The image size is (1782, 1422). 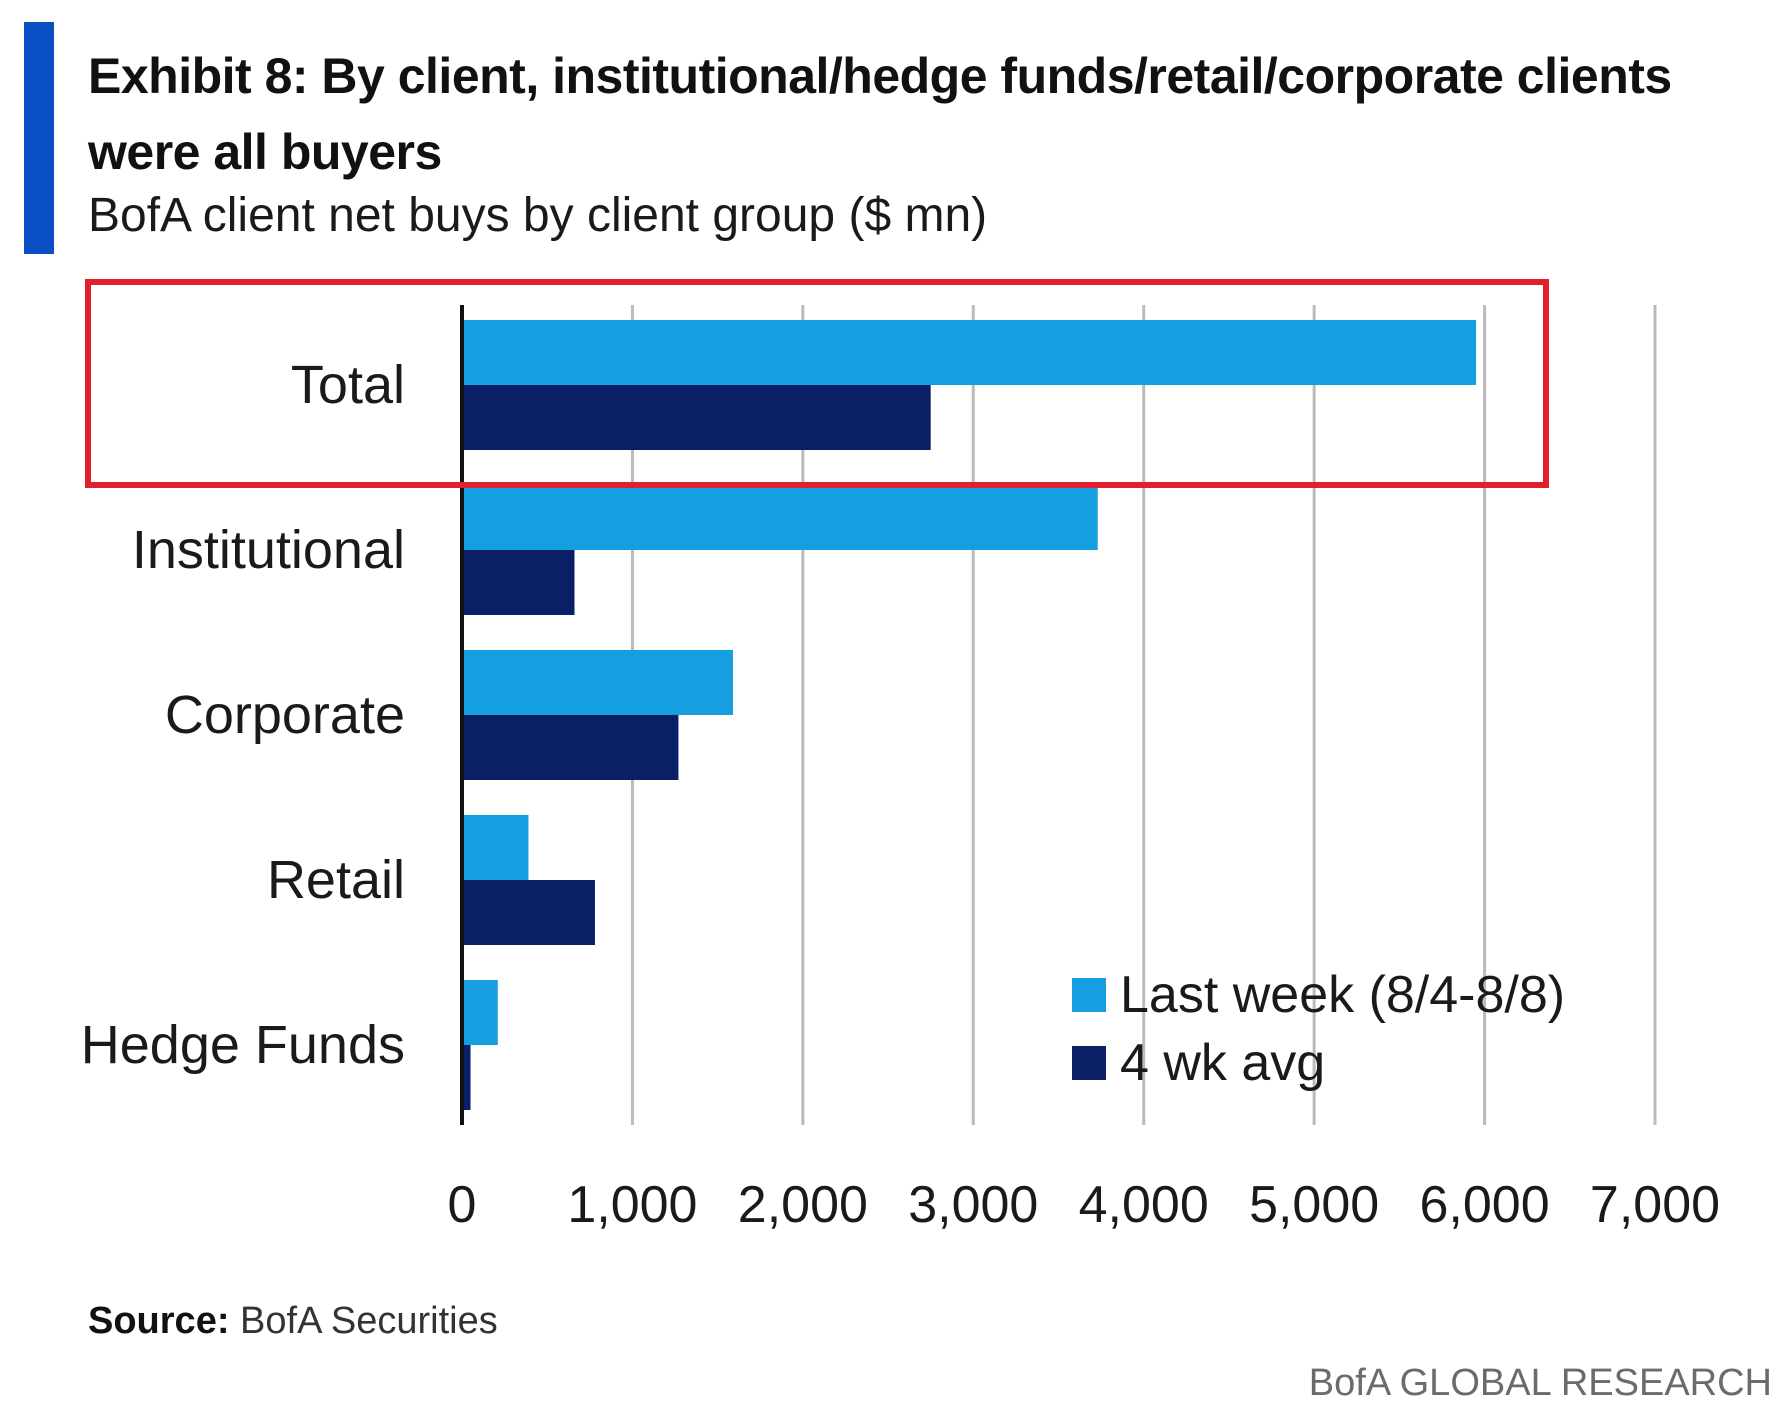 What do you see at coordinates (268, 550) in the screenshot?
I see `category-label: Institutional` at bounding box center [268, 550].